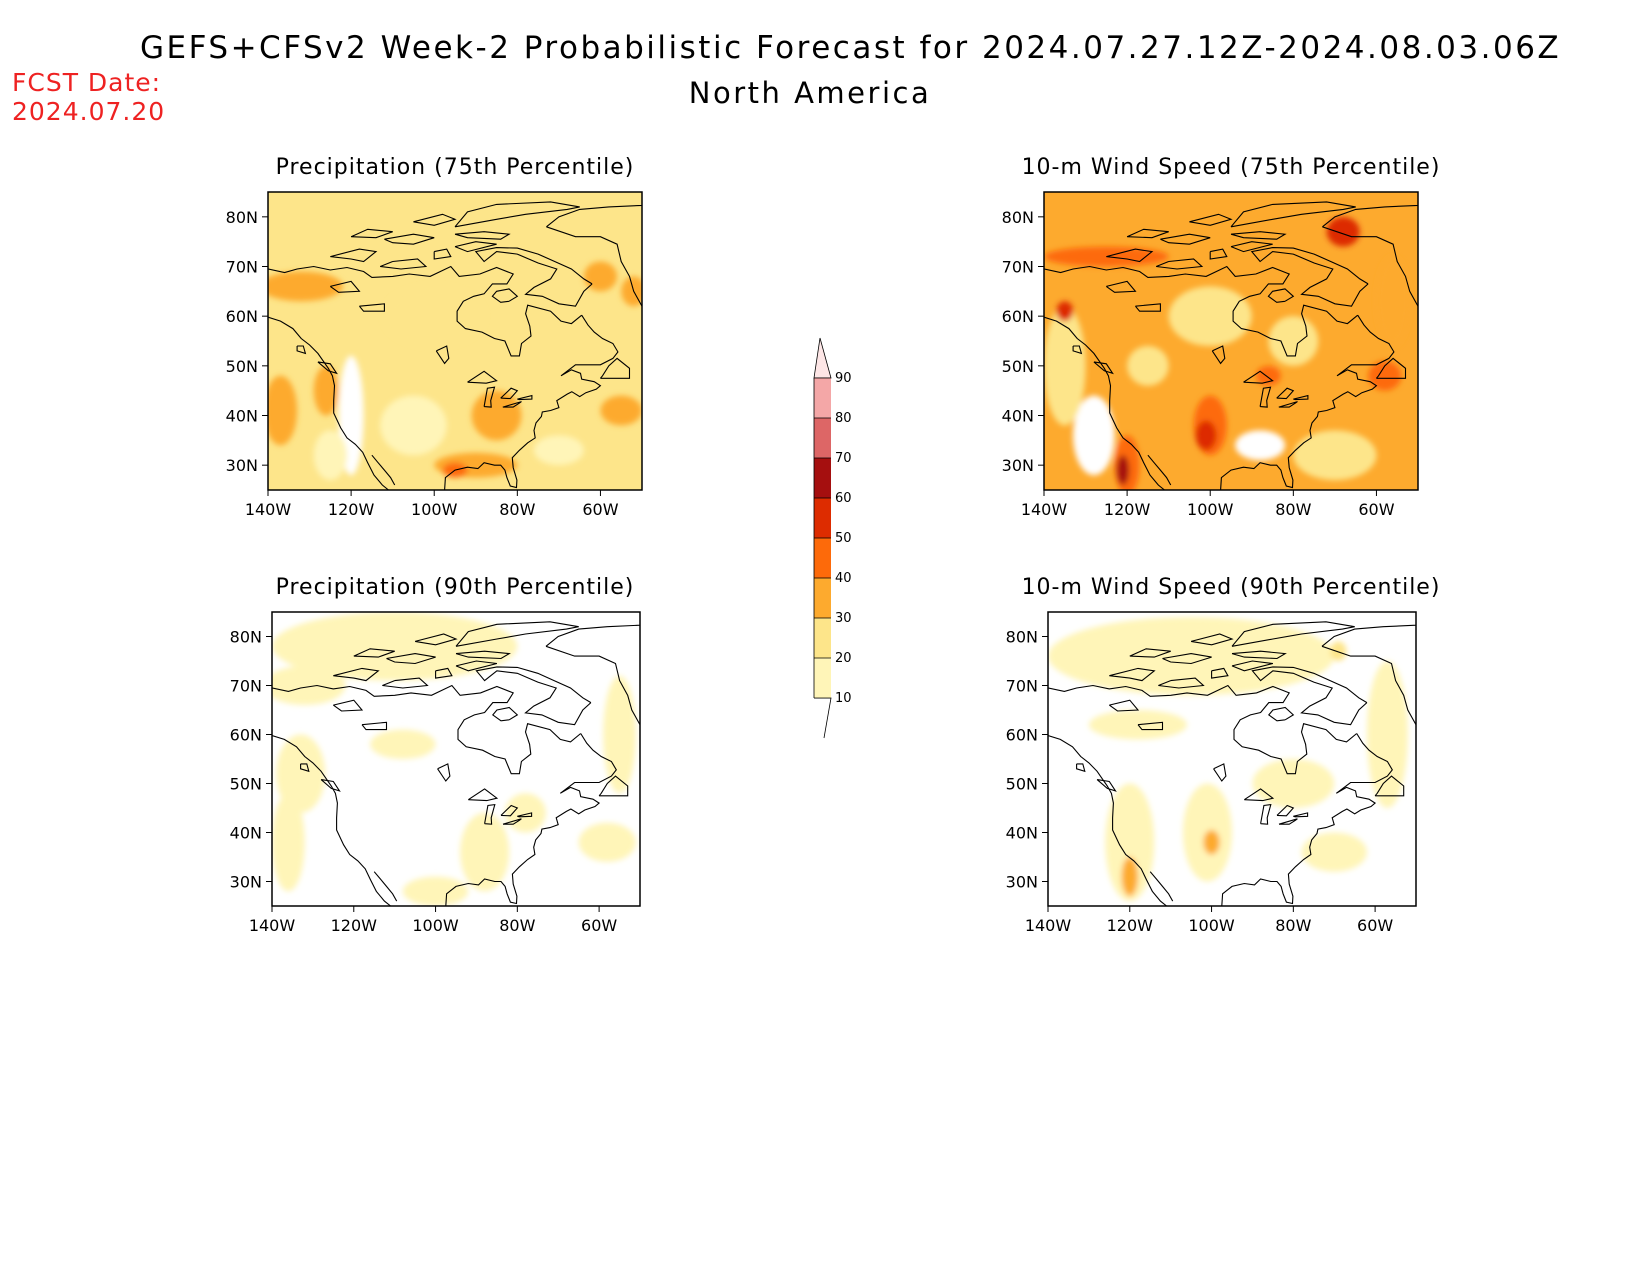 The width and height of the screenshot is (1650, 1275). I want to click on lon-tick-label: 140W, so click(1048, 925).